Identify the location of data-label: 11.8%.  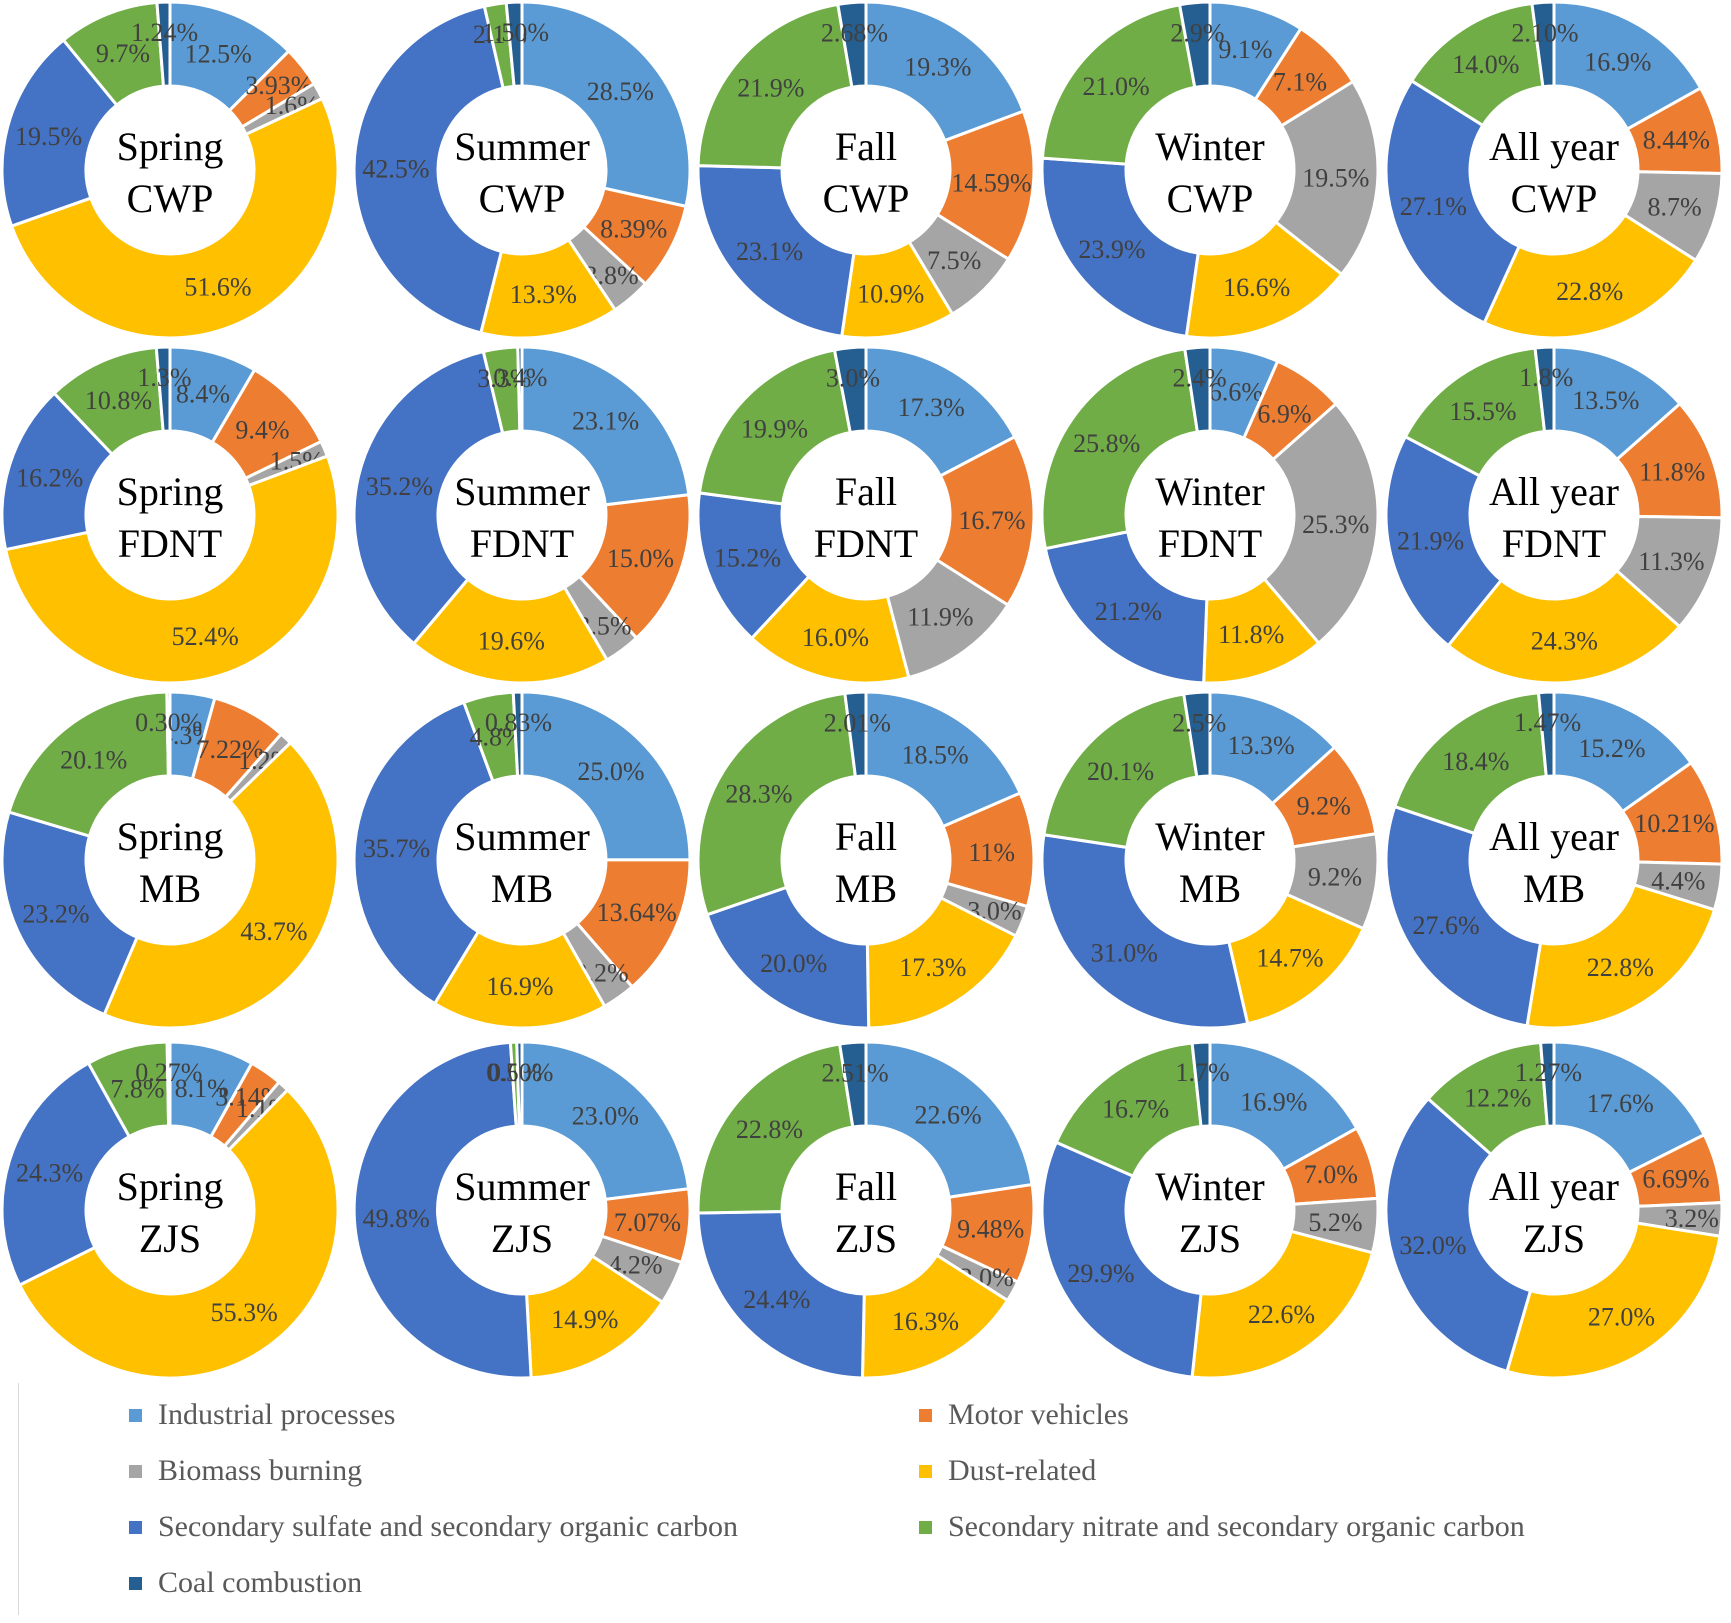
(1251, 634).